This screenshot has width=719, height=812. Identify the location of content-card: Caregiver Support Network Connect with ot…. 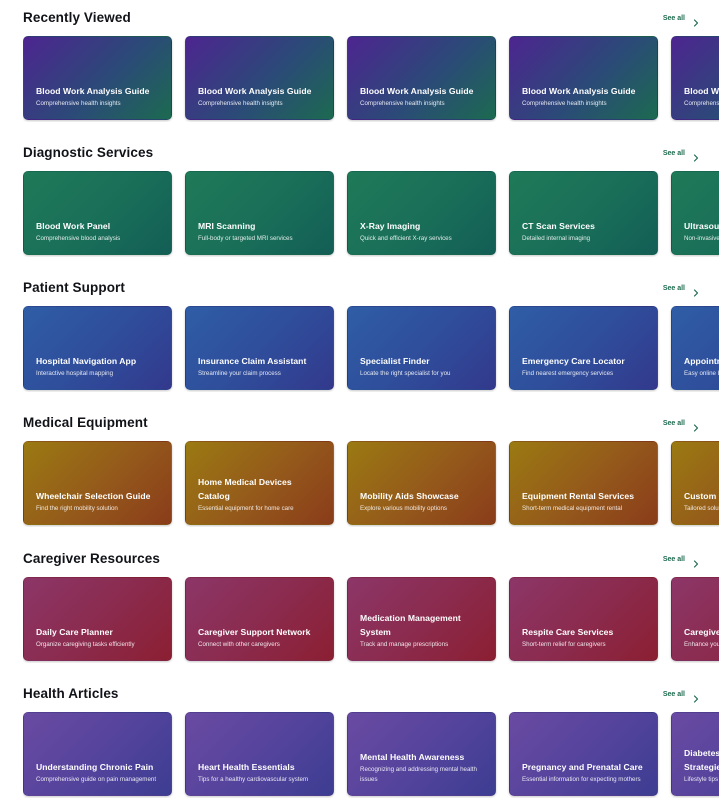
(259, 619).